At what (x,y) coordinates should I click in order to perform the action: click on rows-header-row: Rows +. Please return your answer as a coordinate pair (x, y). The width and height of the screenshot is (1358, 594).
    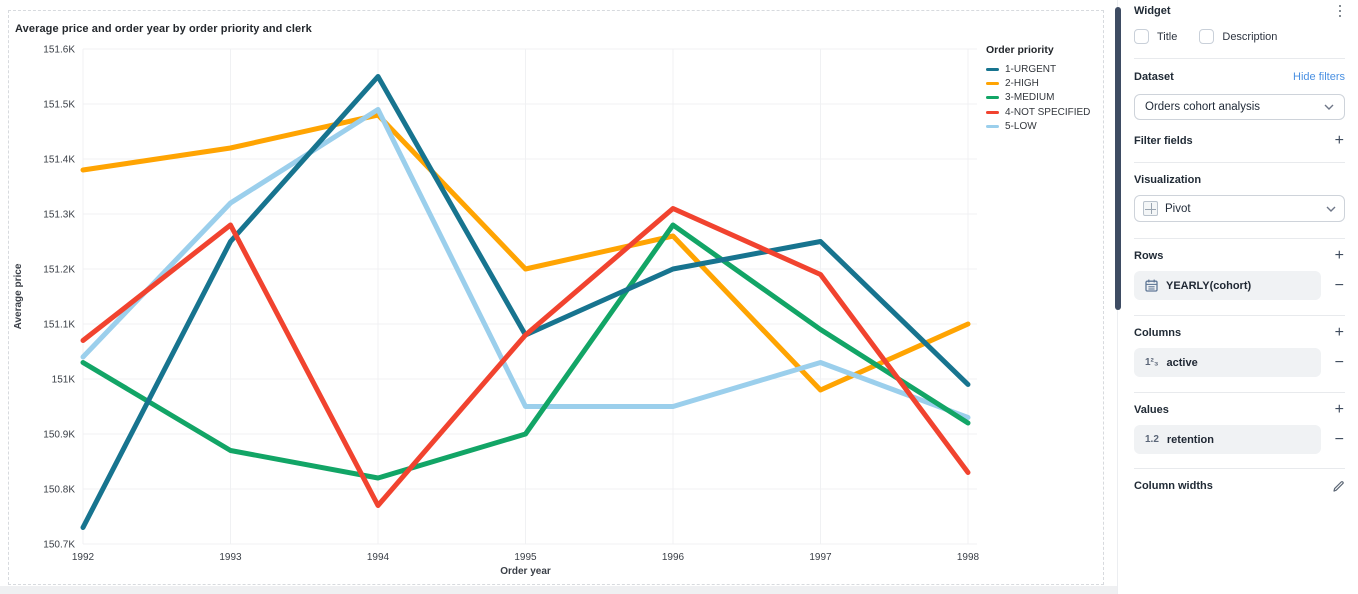
    Looking at the image, I should click on (1239, 255).